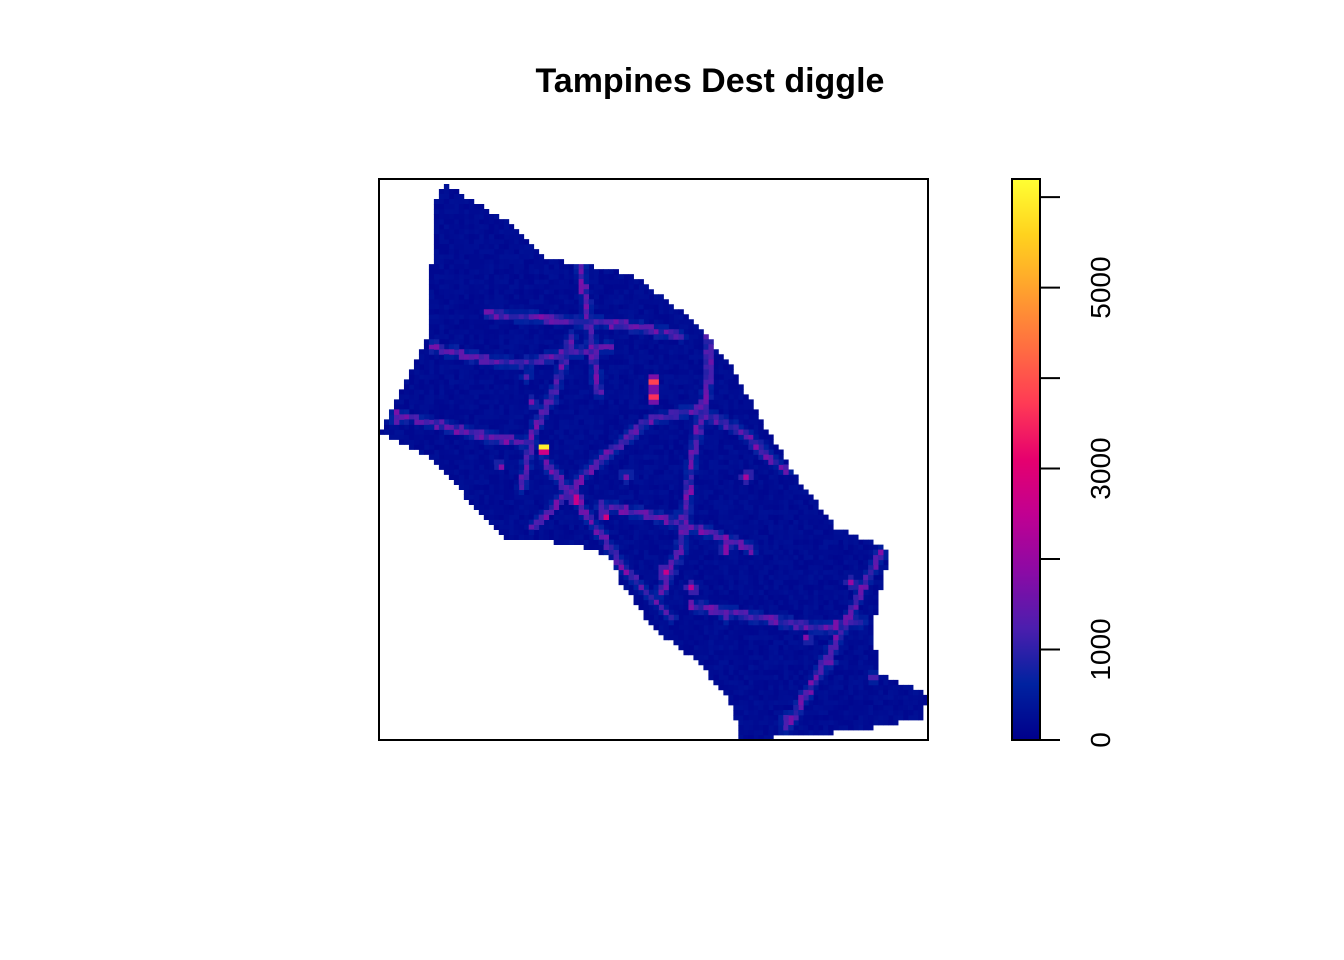  Describe the element at coordinates (1100, 287) in the screenshot. I see `colorbar-label: 5000` at that location.